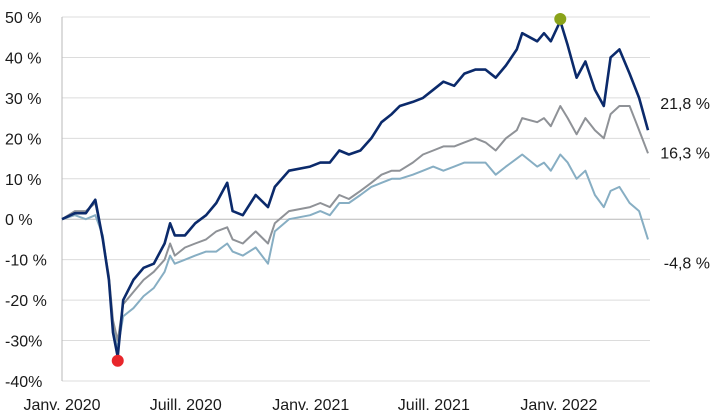 The height and width of the screenshot is (417, 718). Describe the element at coordinates (685, 104) in the screenshot. I see `series-end-label: 21,8 %` at that location.